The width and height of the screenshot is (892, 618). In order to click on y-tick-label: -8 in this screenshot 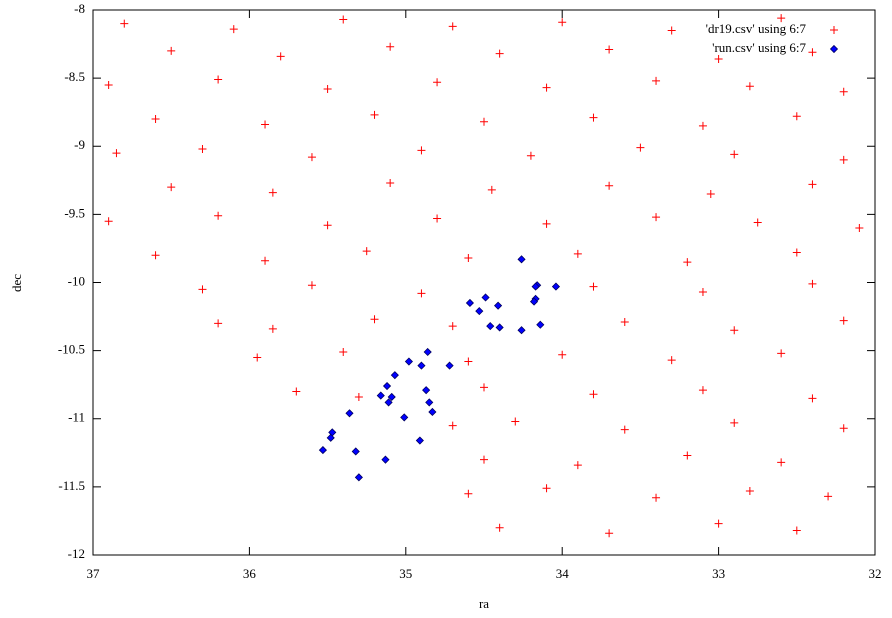, I will do `click(79, 8)`.